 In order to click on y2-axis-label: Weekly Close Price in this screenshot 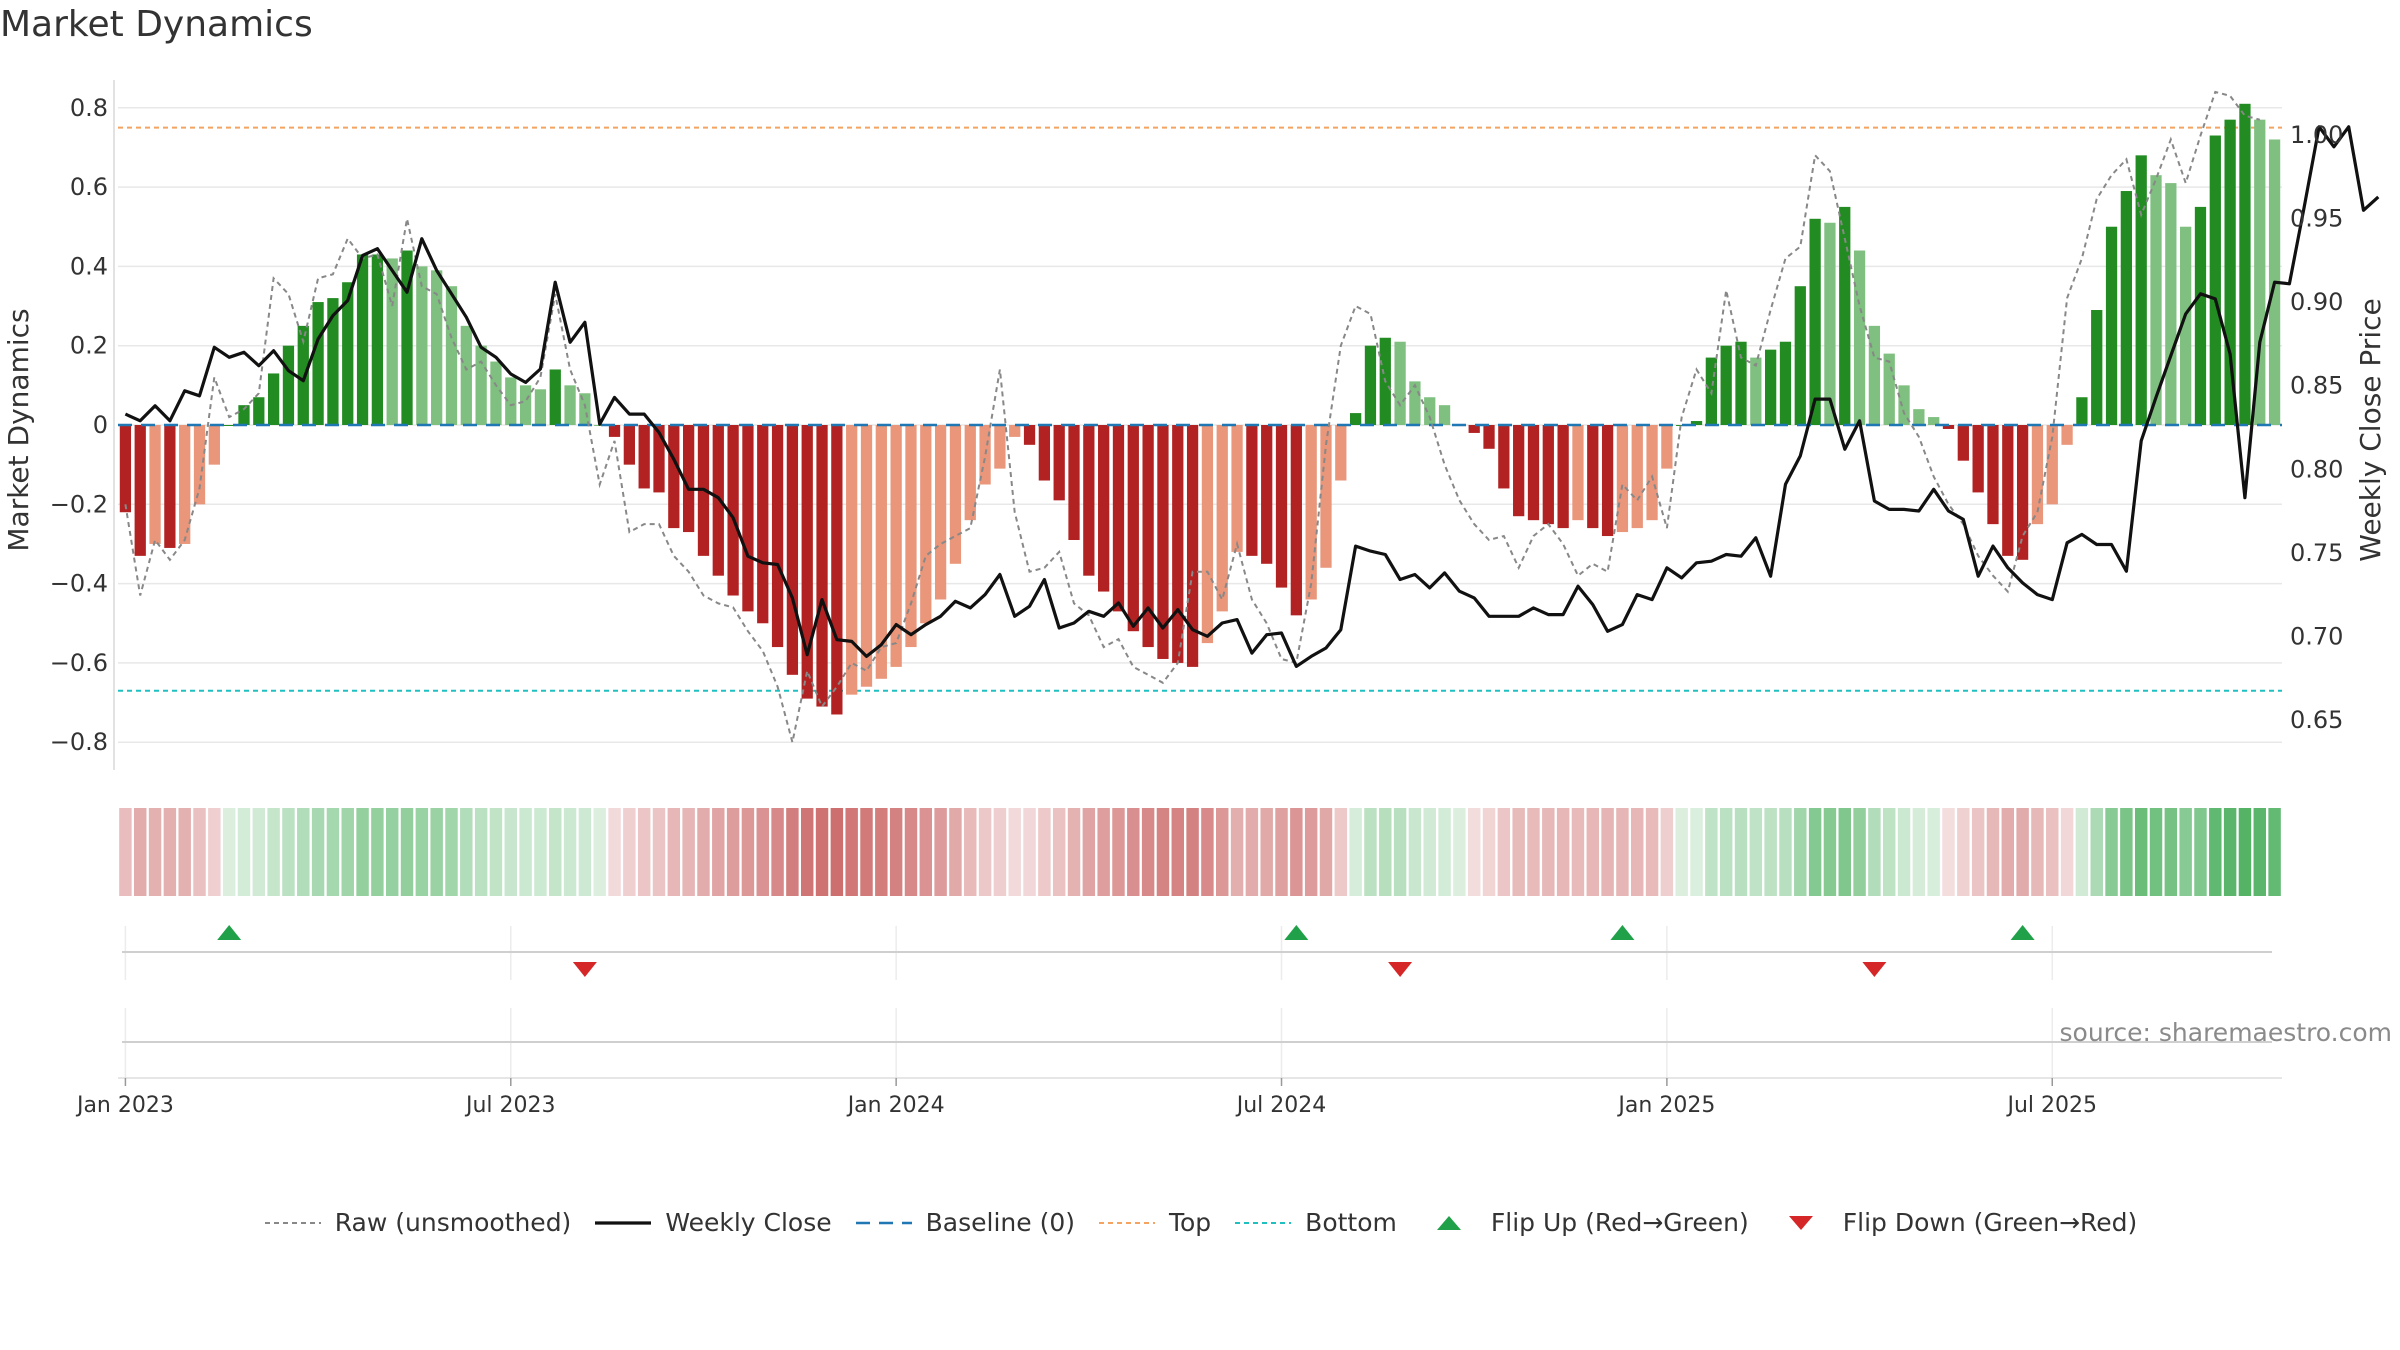, I will do `click(2370, 429)`.